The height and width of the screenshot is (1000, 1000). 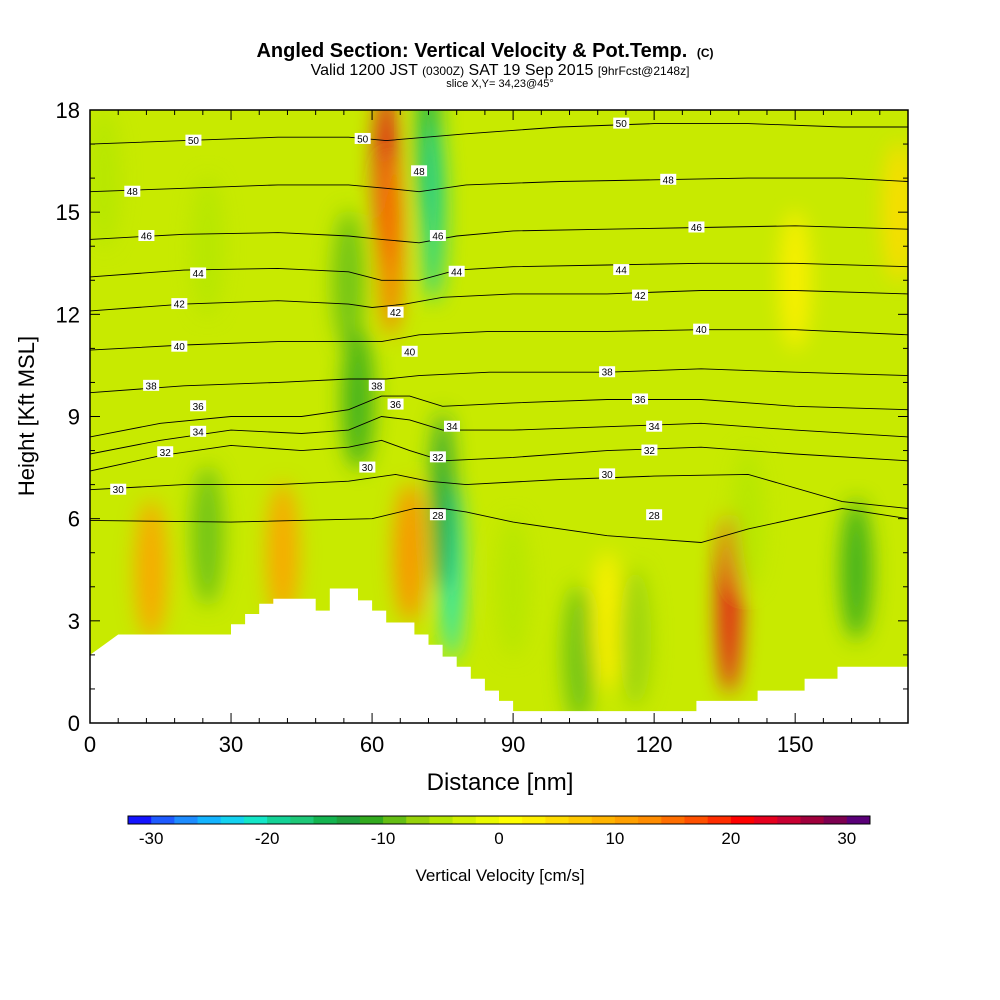 I want to click on y-tick-label: 6, so click(x=74, y=519).